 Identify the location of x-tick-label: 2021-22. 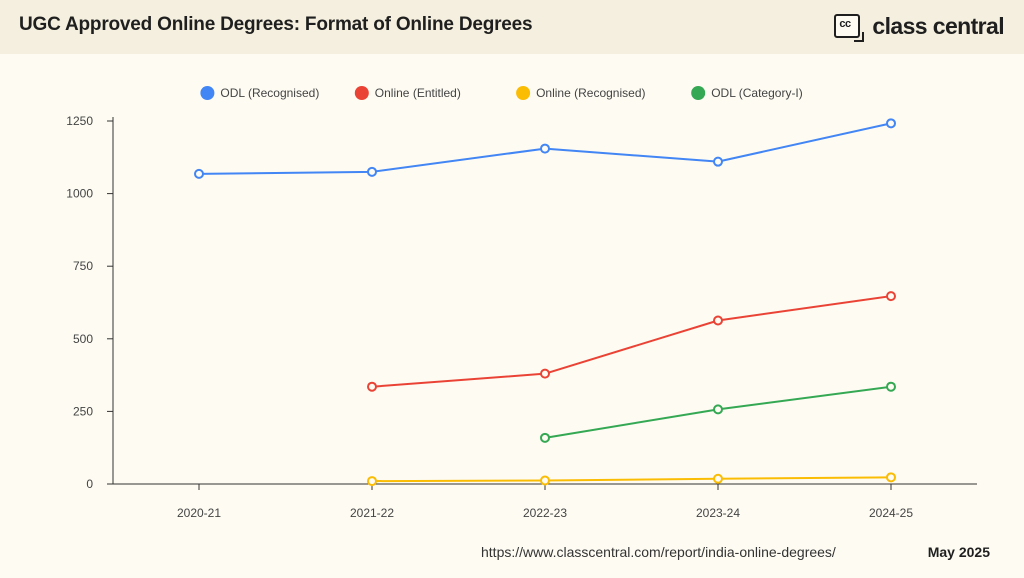
(372, 513).